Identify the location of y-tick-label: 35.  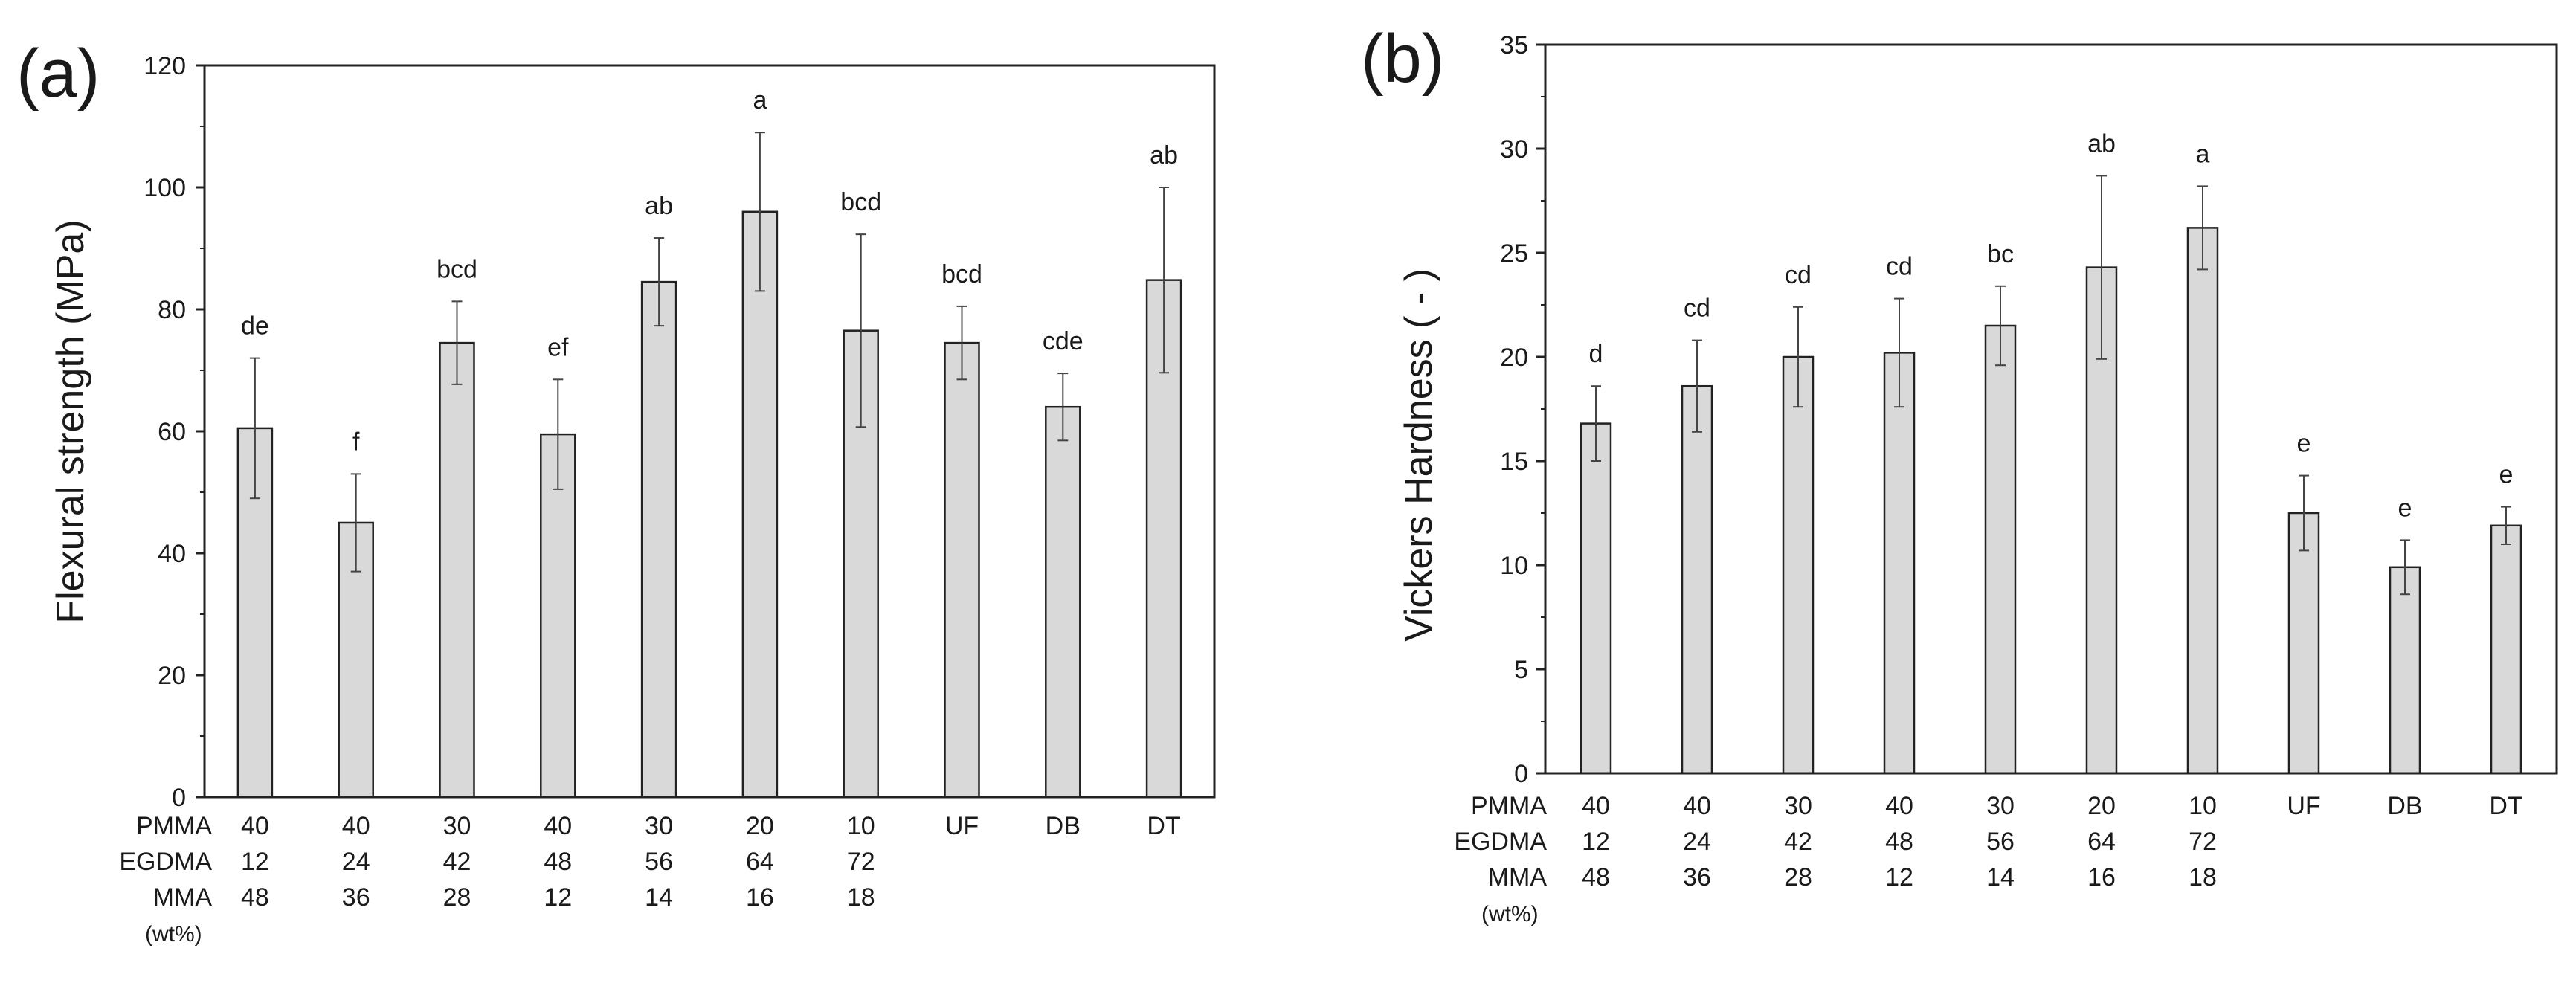
(1514, 45).